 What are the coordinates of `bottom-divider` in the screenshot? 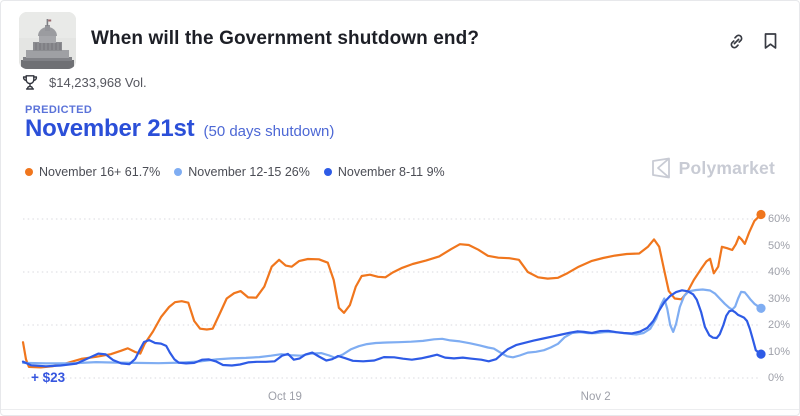 It's located at (400, 409).